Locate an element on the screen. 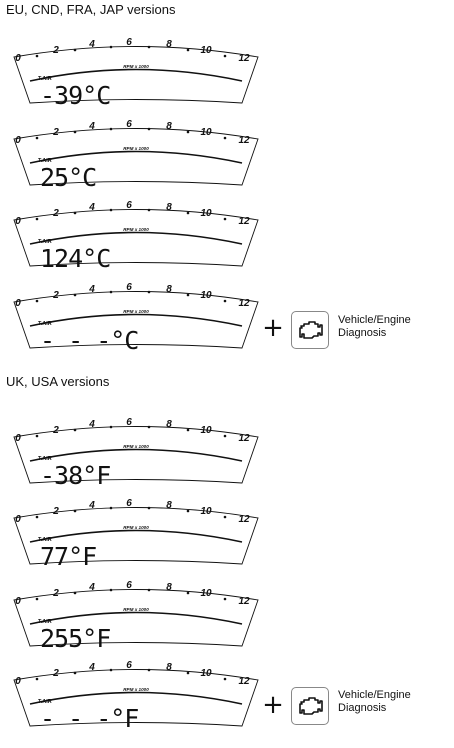 Image resolution: width=454 pixels, height=748 pixels. tachometer-panel: 0 2 4 6 8 10 12 RPM x 1000 T.AIR-39°C is located at coordinates (136, 73).